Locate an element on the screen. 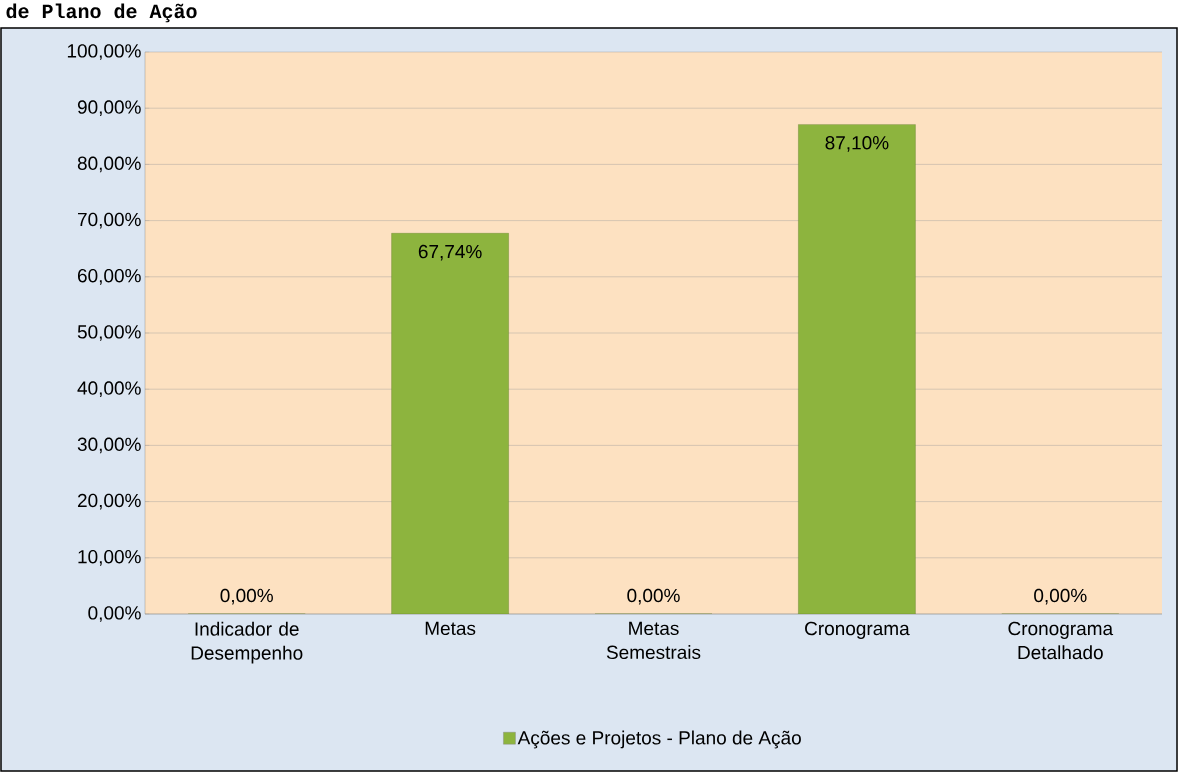  y-tick-label: 90,00% is located at coordinates (109, 108).